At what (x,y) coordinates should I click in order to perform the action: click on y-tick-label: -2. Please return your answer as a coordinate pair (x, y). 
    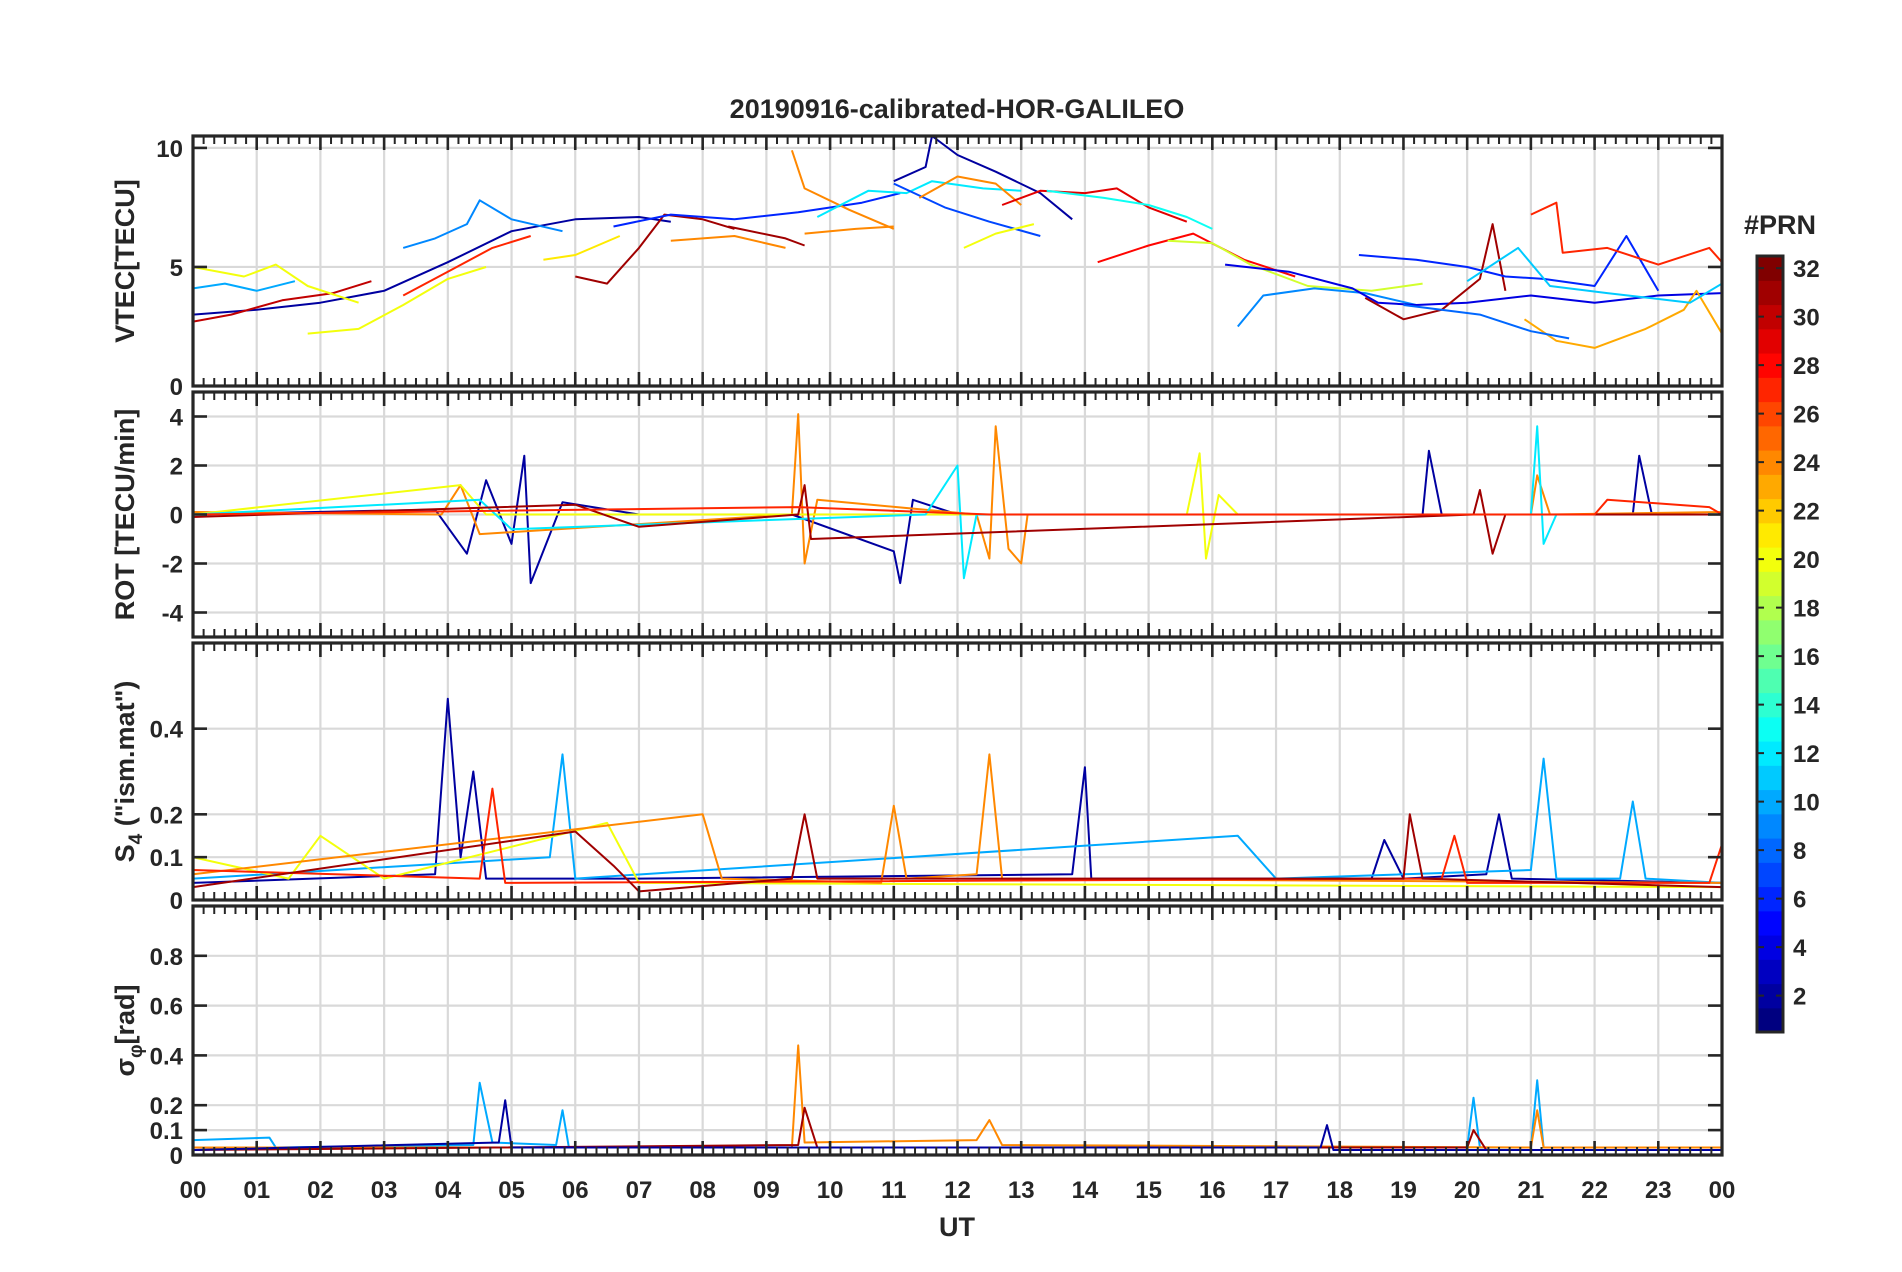
    Looking at the image, I should click on (172, 565).